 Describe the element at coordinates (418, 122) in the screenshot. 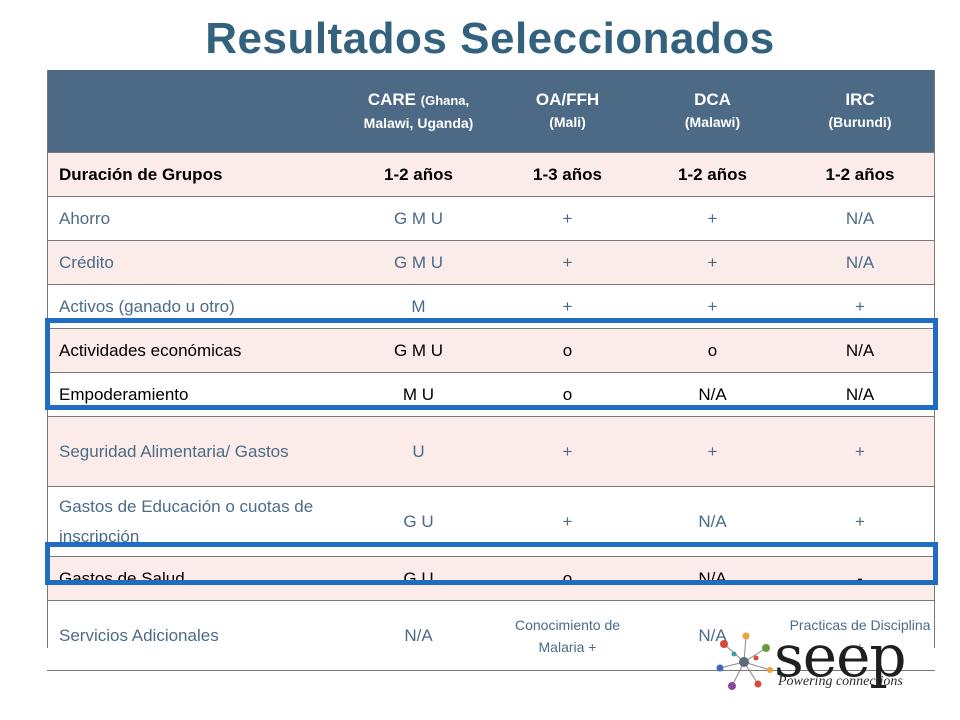

I see `header-care-sub: Malawi, Uganda)` at that location.